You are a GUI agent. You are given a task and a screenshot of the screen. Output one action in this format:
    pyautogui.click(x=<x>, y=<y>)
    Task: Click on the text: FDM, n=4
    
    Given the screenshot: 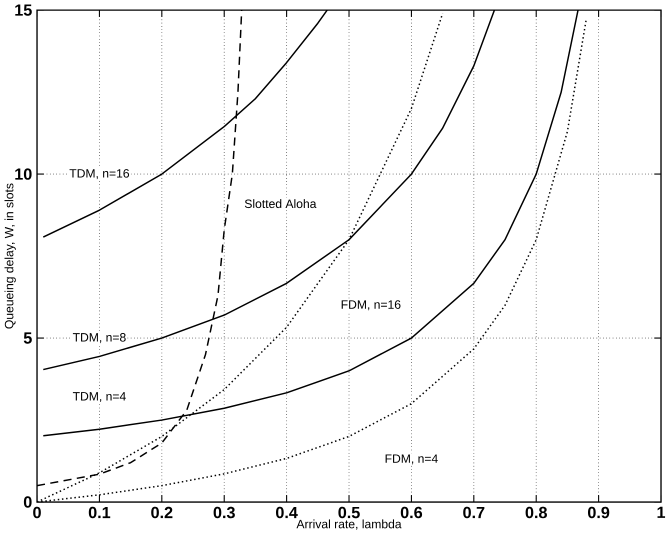 What is the action you would take?
    pyautogui.click(x=412, y=459)
    